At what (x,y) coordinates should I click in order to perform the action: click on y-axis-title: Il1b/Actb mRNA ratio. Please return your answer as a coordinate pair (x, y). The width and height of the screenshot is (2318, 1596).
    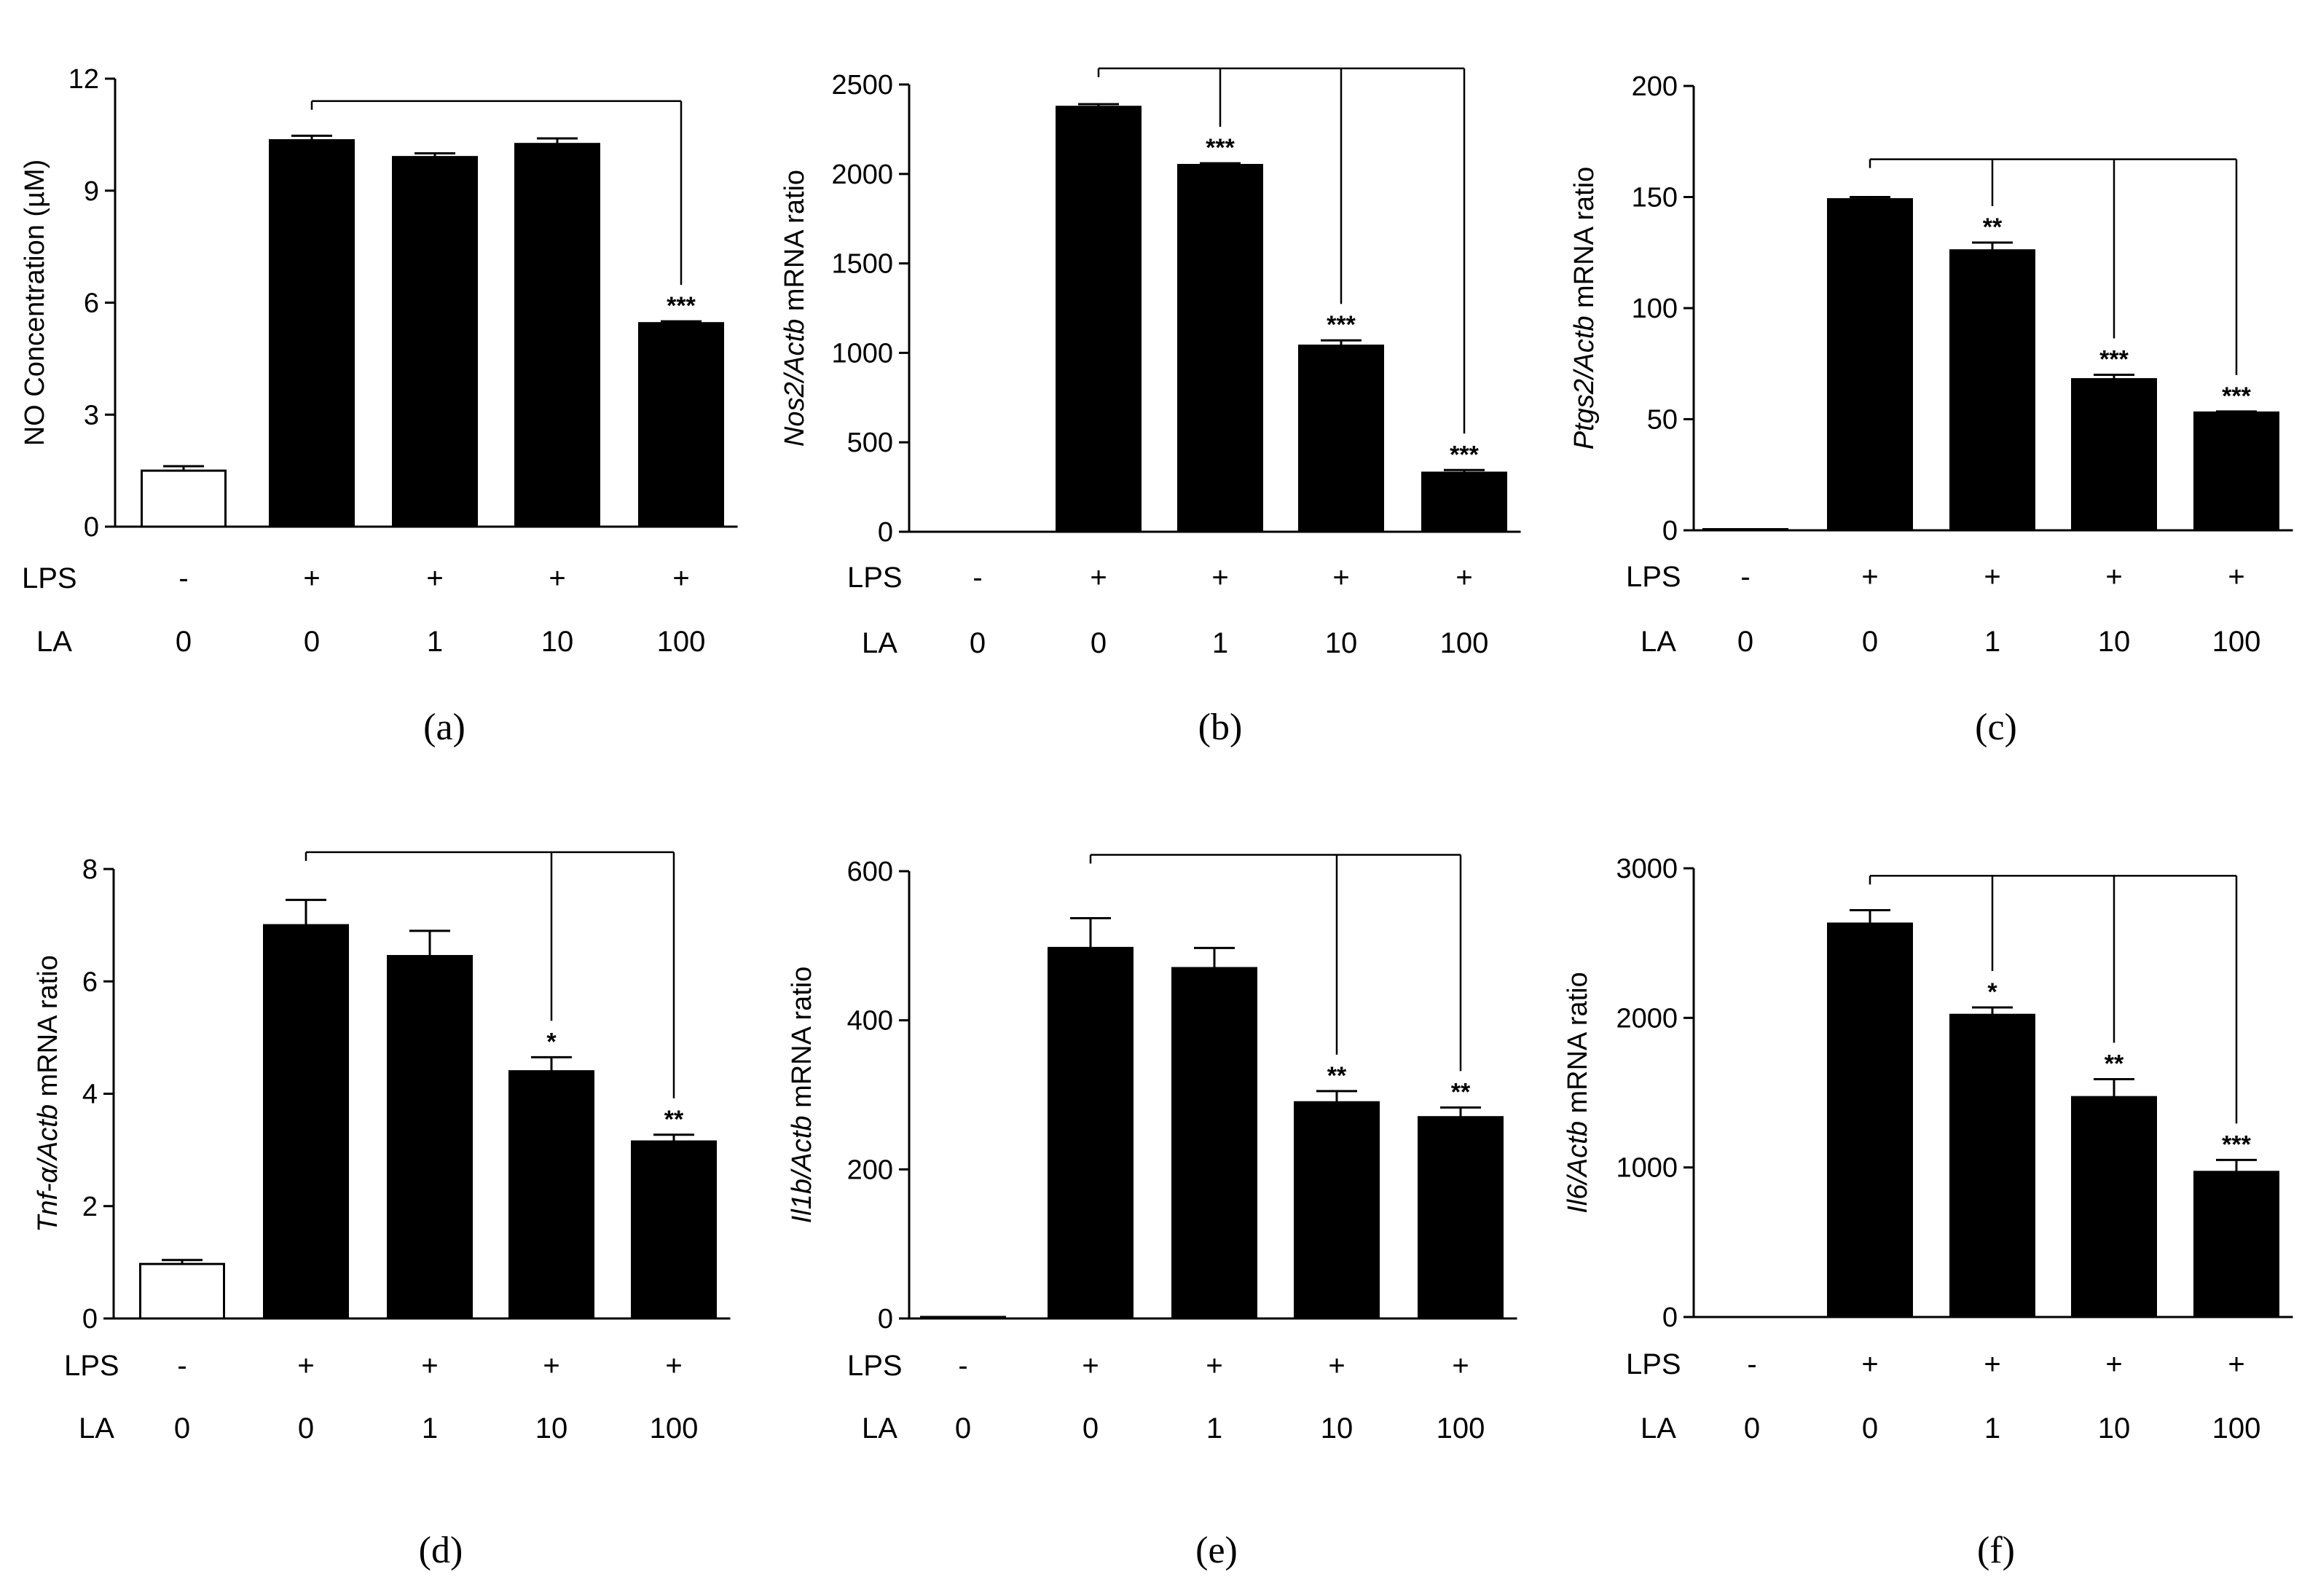
    Looking at the image, I should click on (802, 1095).